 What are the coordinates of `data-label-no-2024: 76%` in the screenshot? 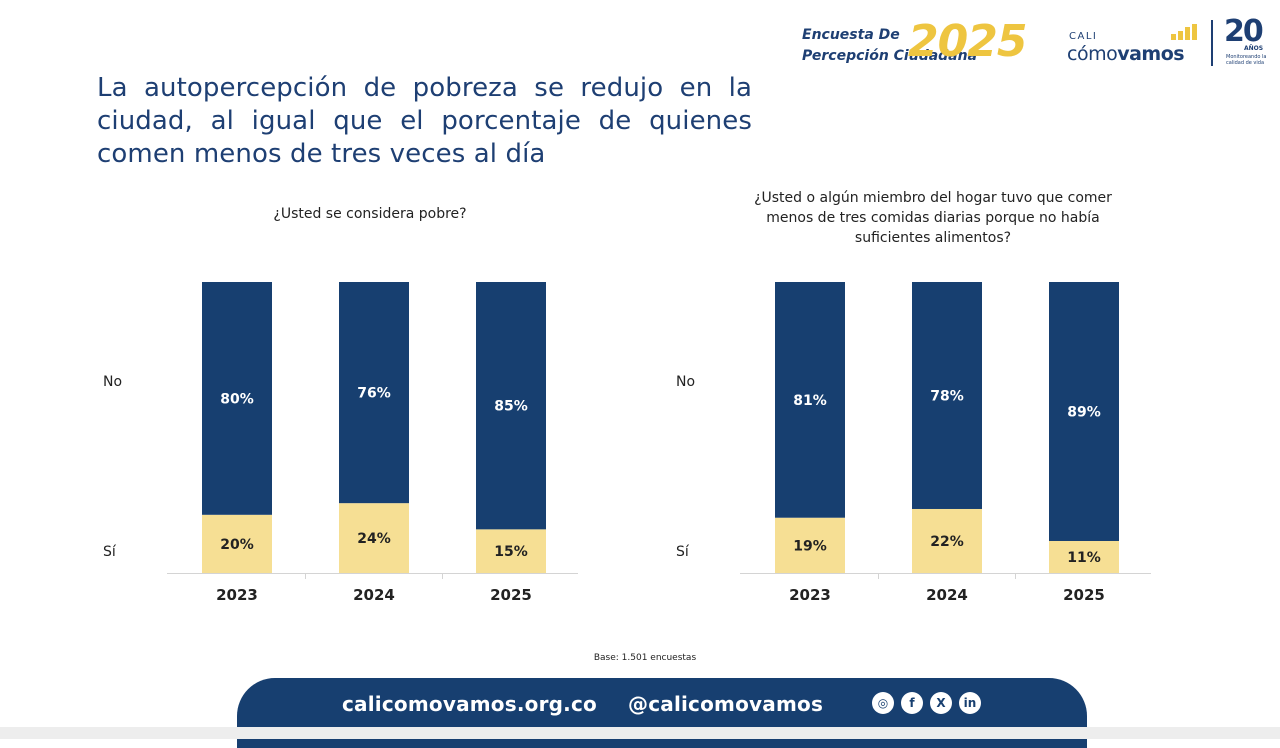 It's located at (374, 394).